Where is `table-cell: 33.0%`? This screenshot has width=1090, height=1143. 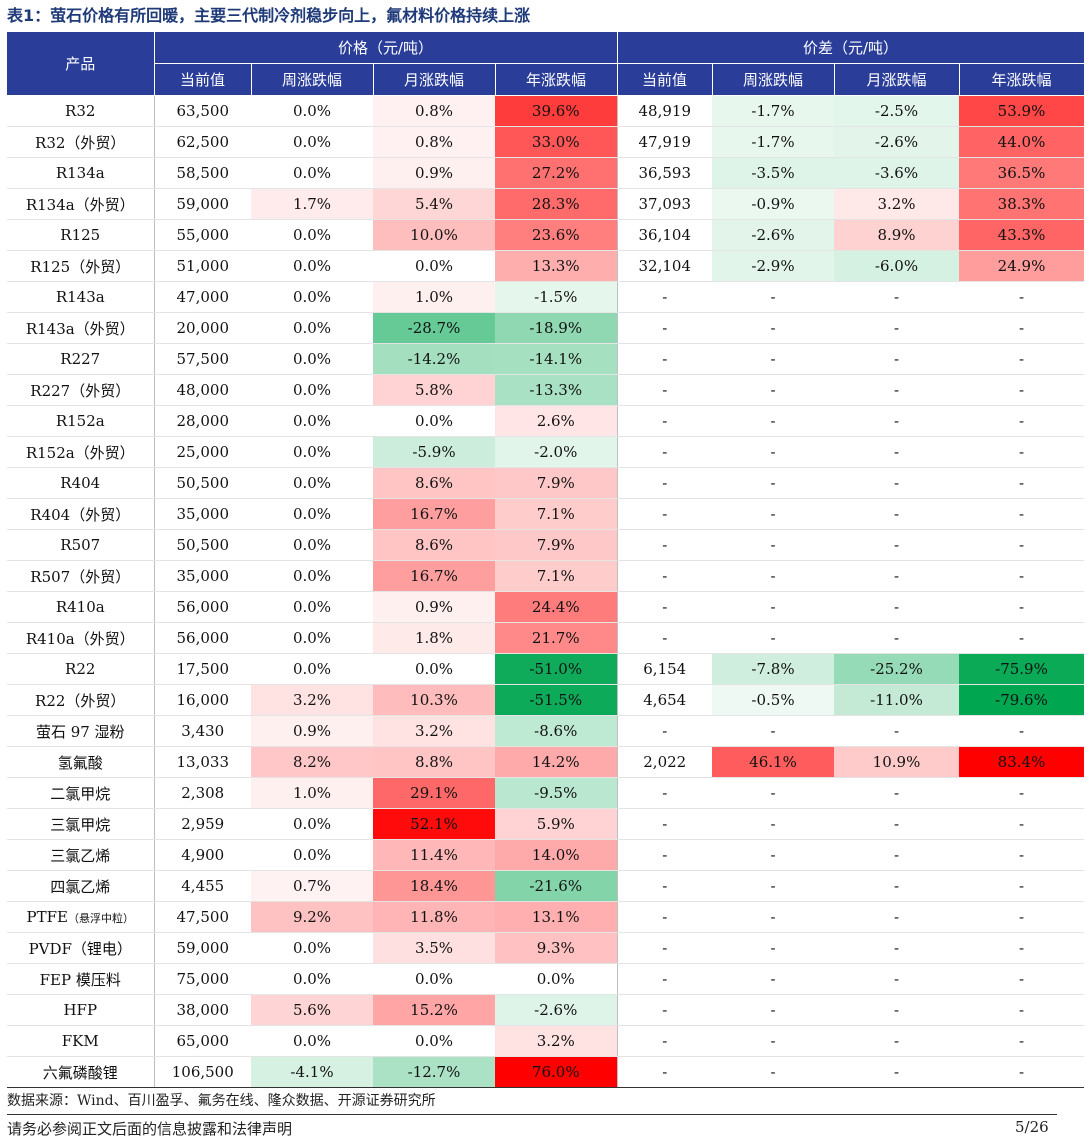
table-cell: 33.0% is located at coordinates (556, 142).